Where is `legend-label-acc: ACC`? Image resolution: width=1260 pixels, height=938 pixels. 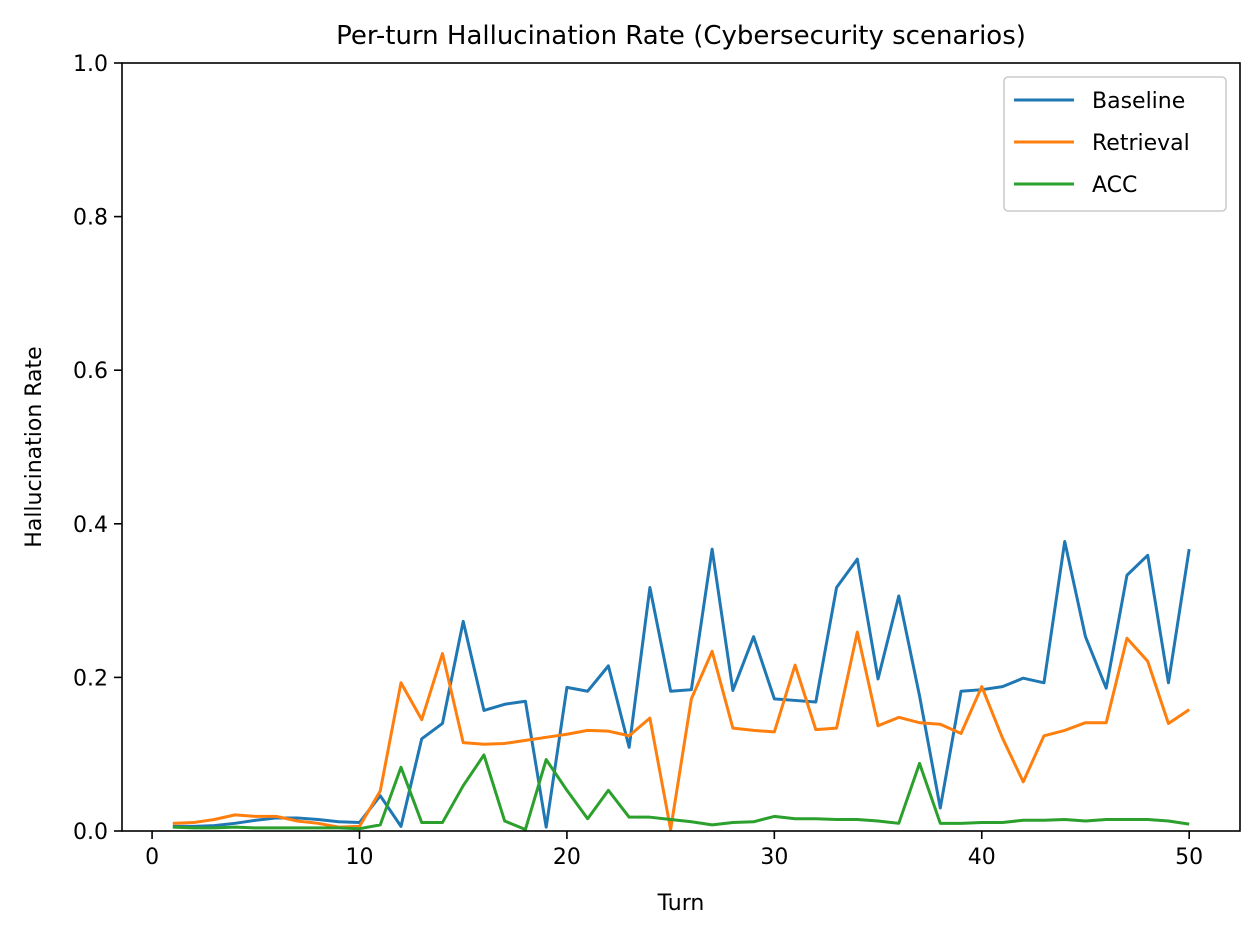 legend-label-acc: ACC is located at coordinates (1114, 185).